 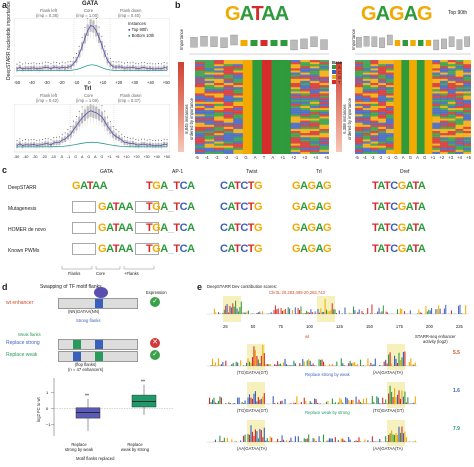 I want to click on heatmap-left-xaxis: -5 -4 -3 -2 -1 G A T A +1 +2 +3 +4 +5, so click(x=262, y=157).